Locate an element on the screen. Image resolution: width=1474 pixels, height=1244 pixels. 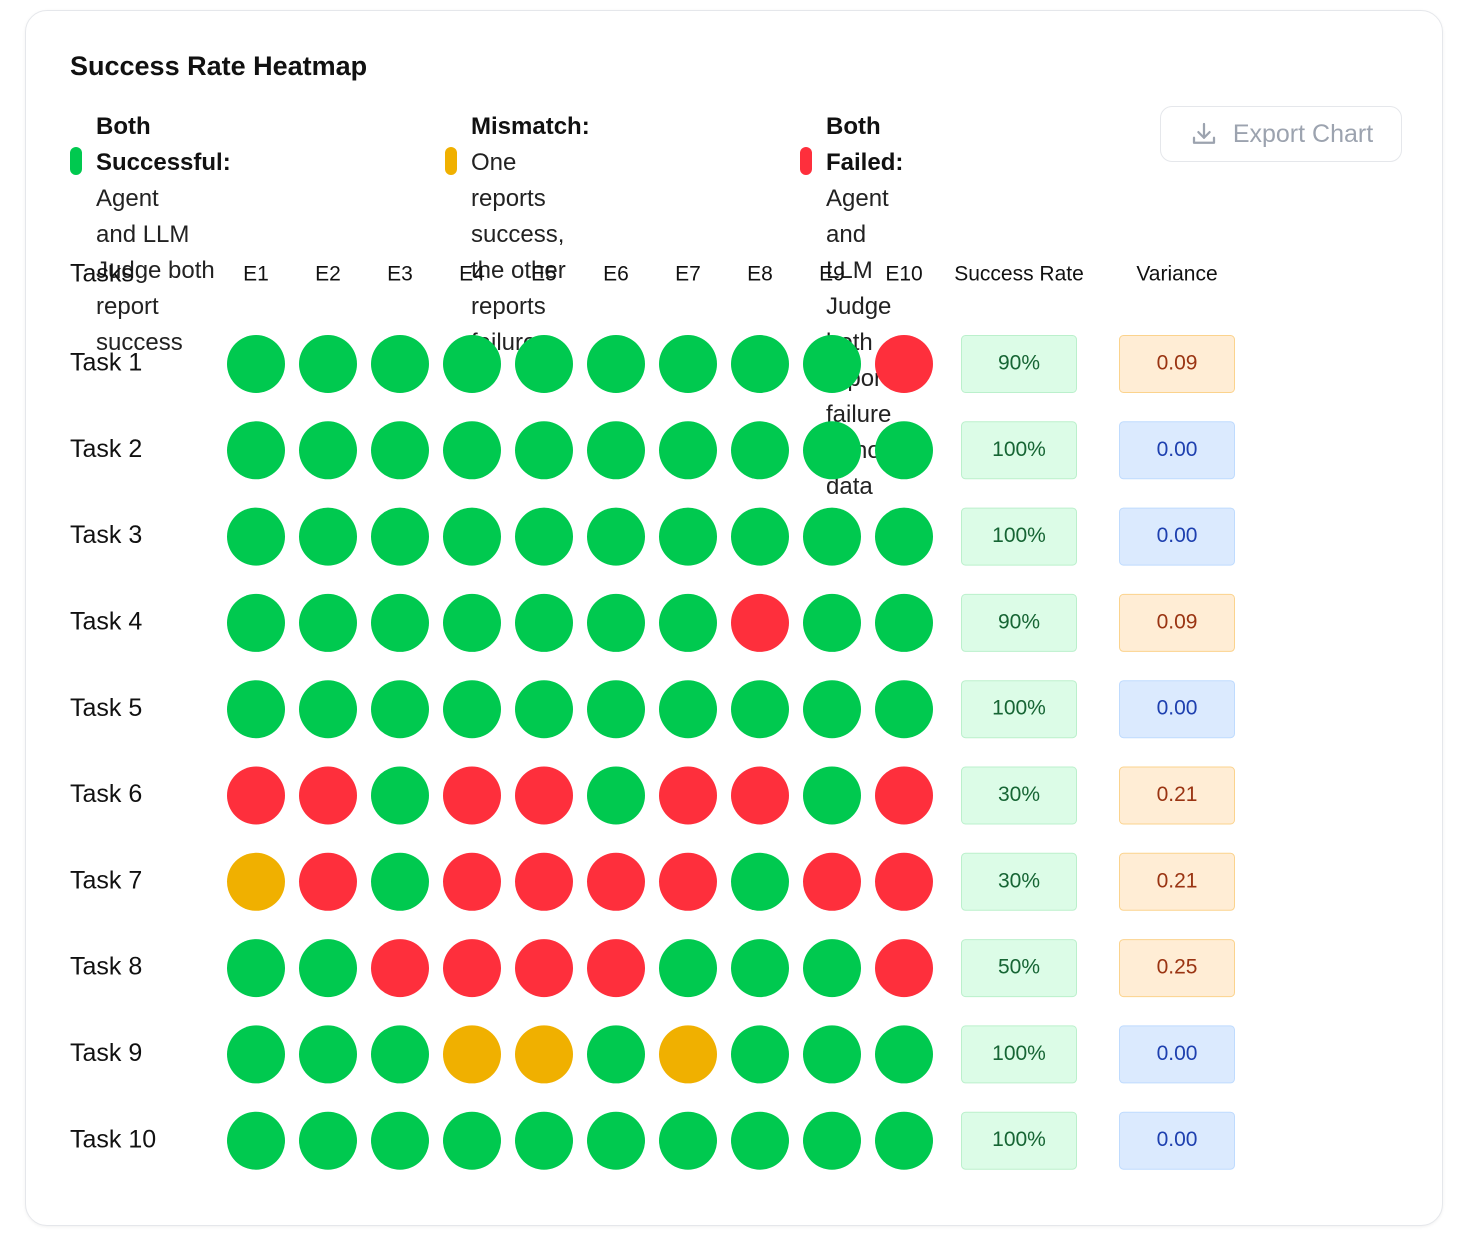
download-icon is located at coordinates (1203, 133).